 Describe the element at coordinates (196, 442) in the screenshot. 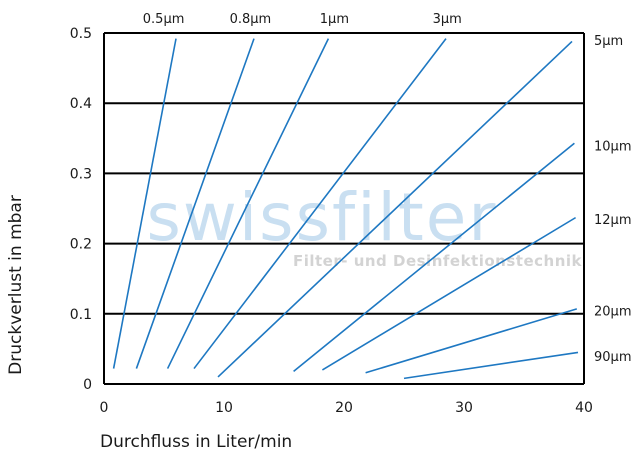

I see `x-axis-title: Durchfluss in Liter/min` at that location.